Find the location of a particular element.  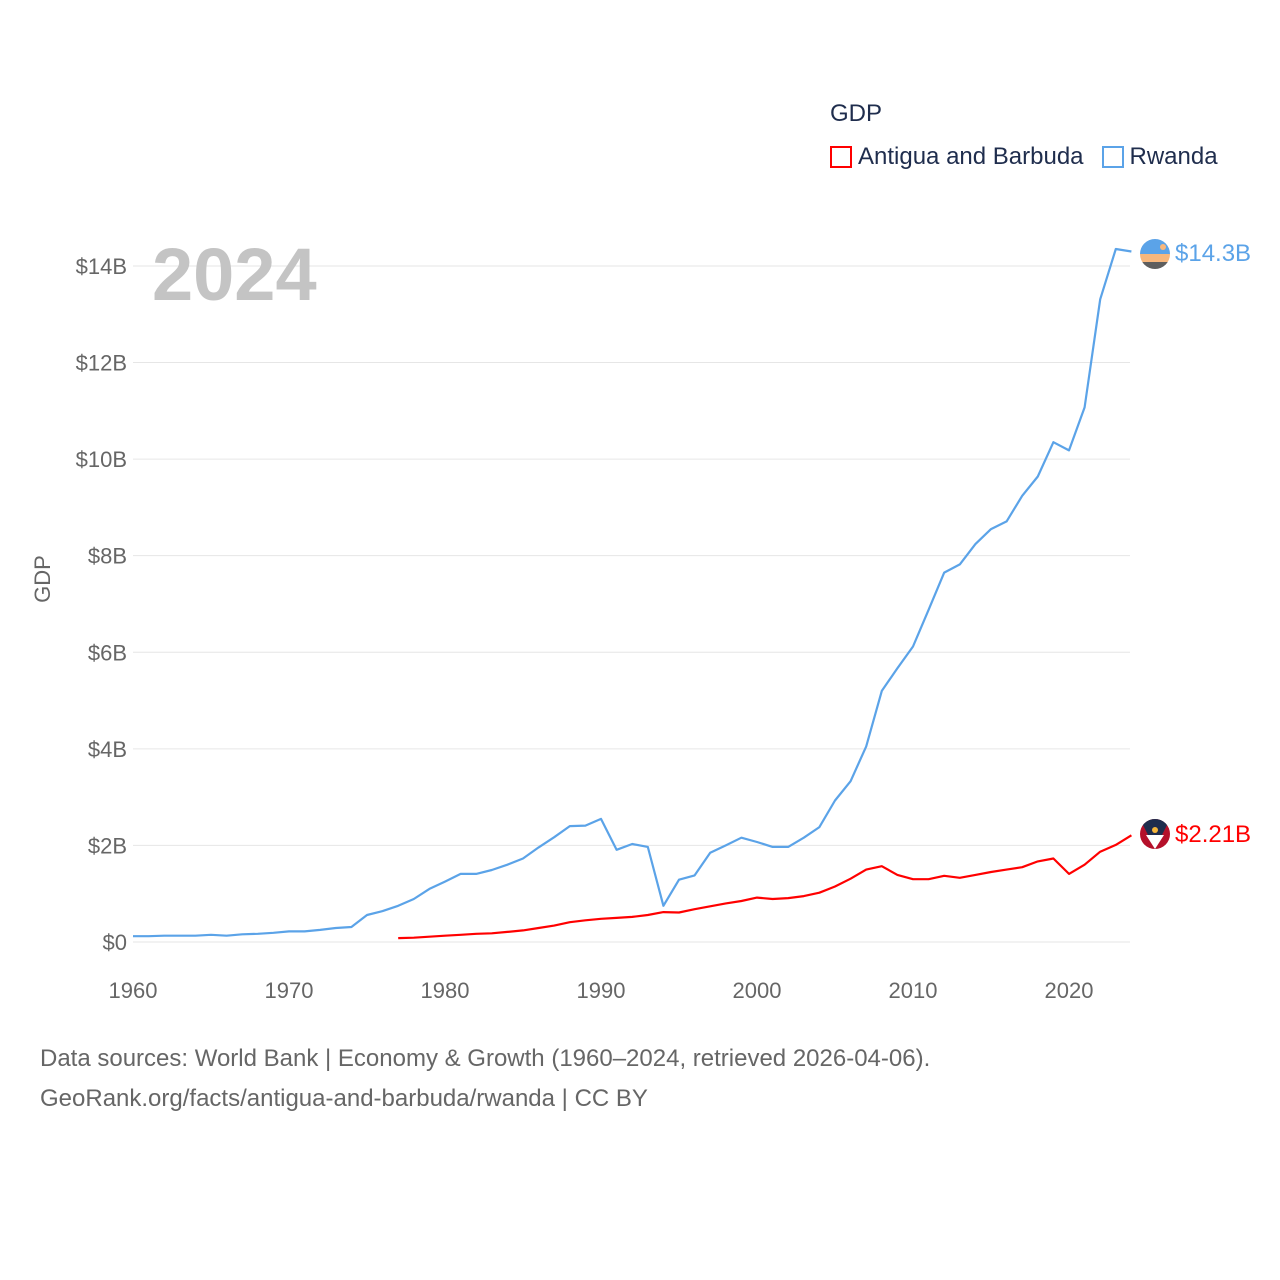

y-tick-label: $10B is located at coordinates (101, 459).